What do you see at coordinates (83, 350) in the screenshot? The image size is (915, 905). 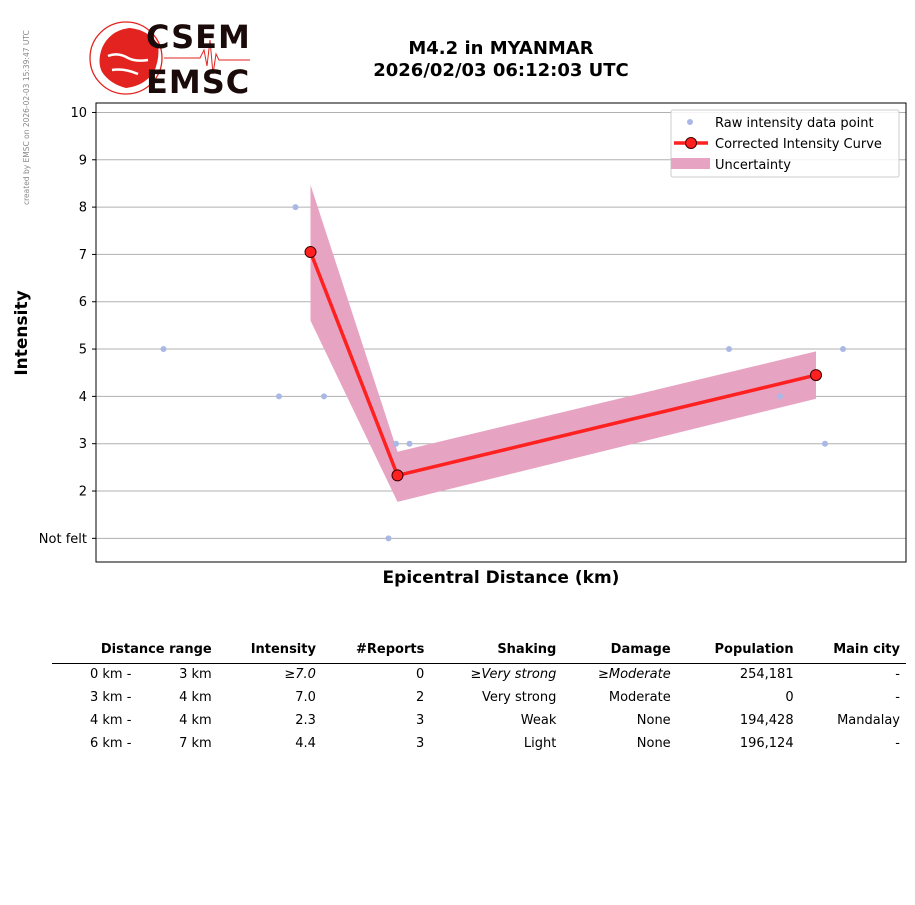 I see `y-tick-label: 5` at bounding box center [83, 350].